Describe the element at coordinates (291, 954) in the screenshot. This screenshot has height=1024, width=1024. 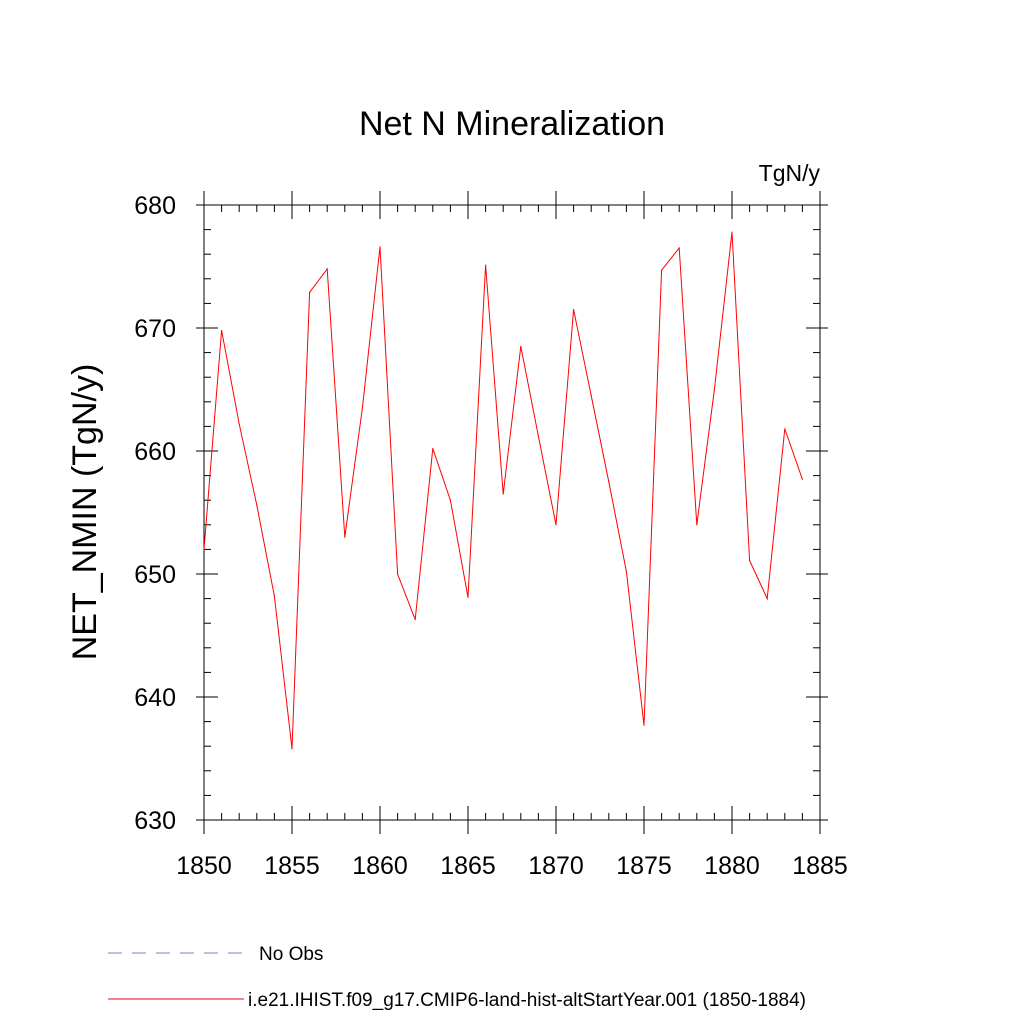
I see `legend-label-no-obs: No Obs` at that location.